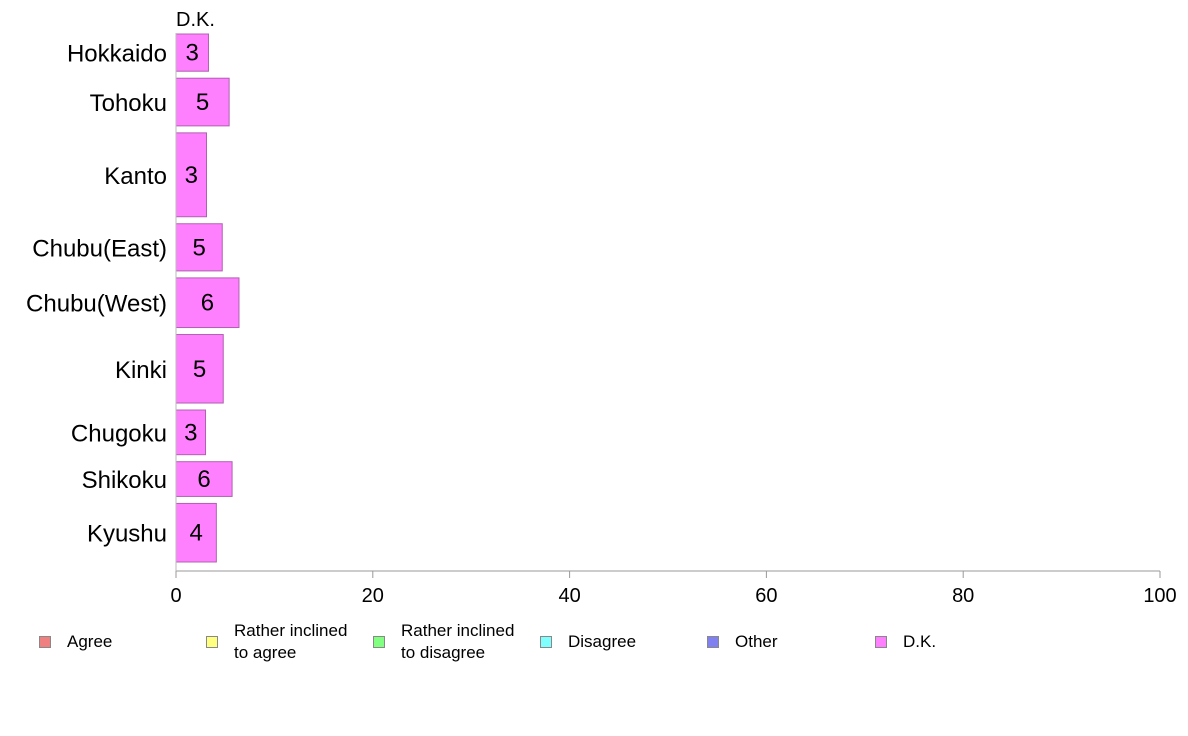  Describe the element at coordinates (963, 596) in the screenshot. I see `x-tick-label: 80` at that location.